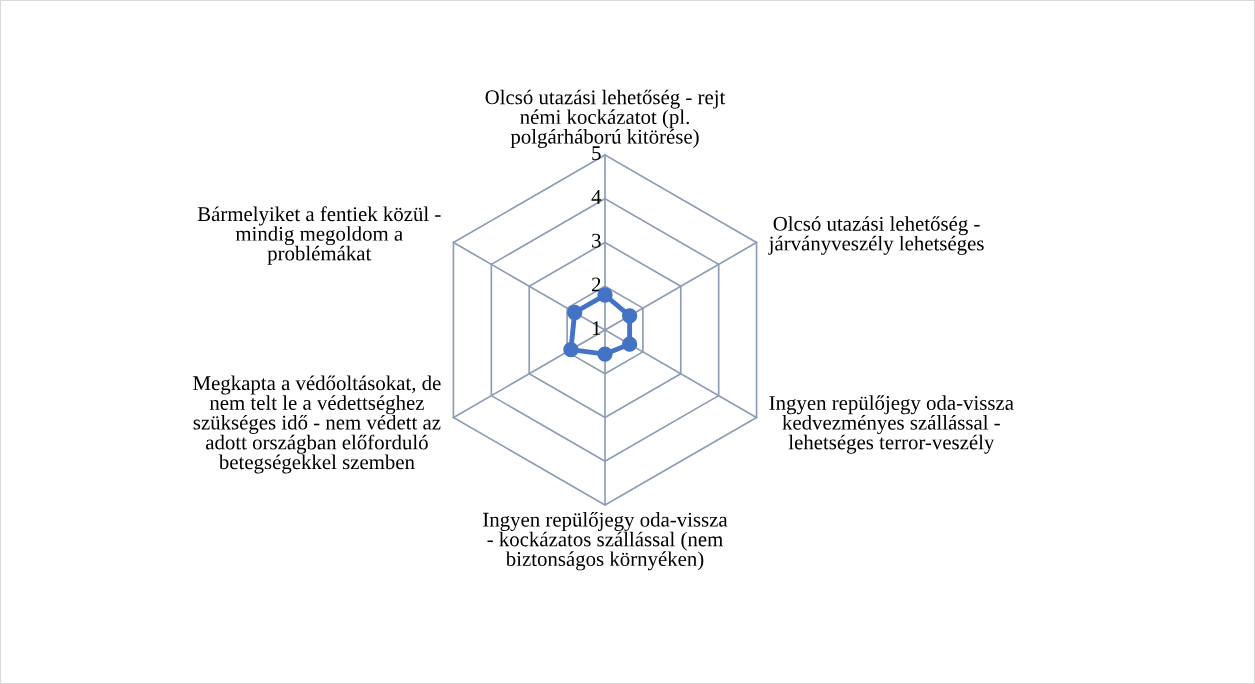 This screenshot has width=1255, height=684. Describe the element at coordinates (876, 235) in the screenshot. I see `spoke-label: Olcsó utazási lehetőség - járványveszély lehetséges` at that location.